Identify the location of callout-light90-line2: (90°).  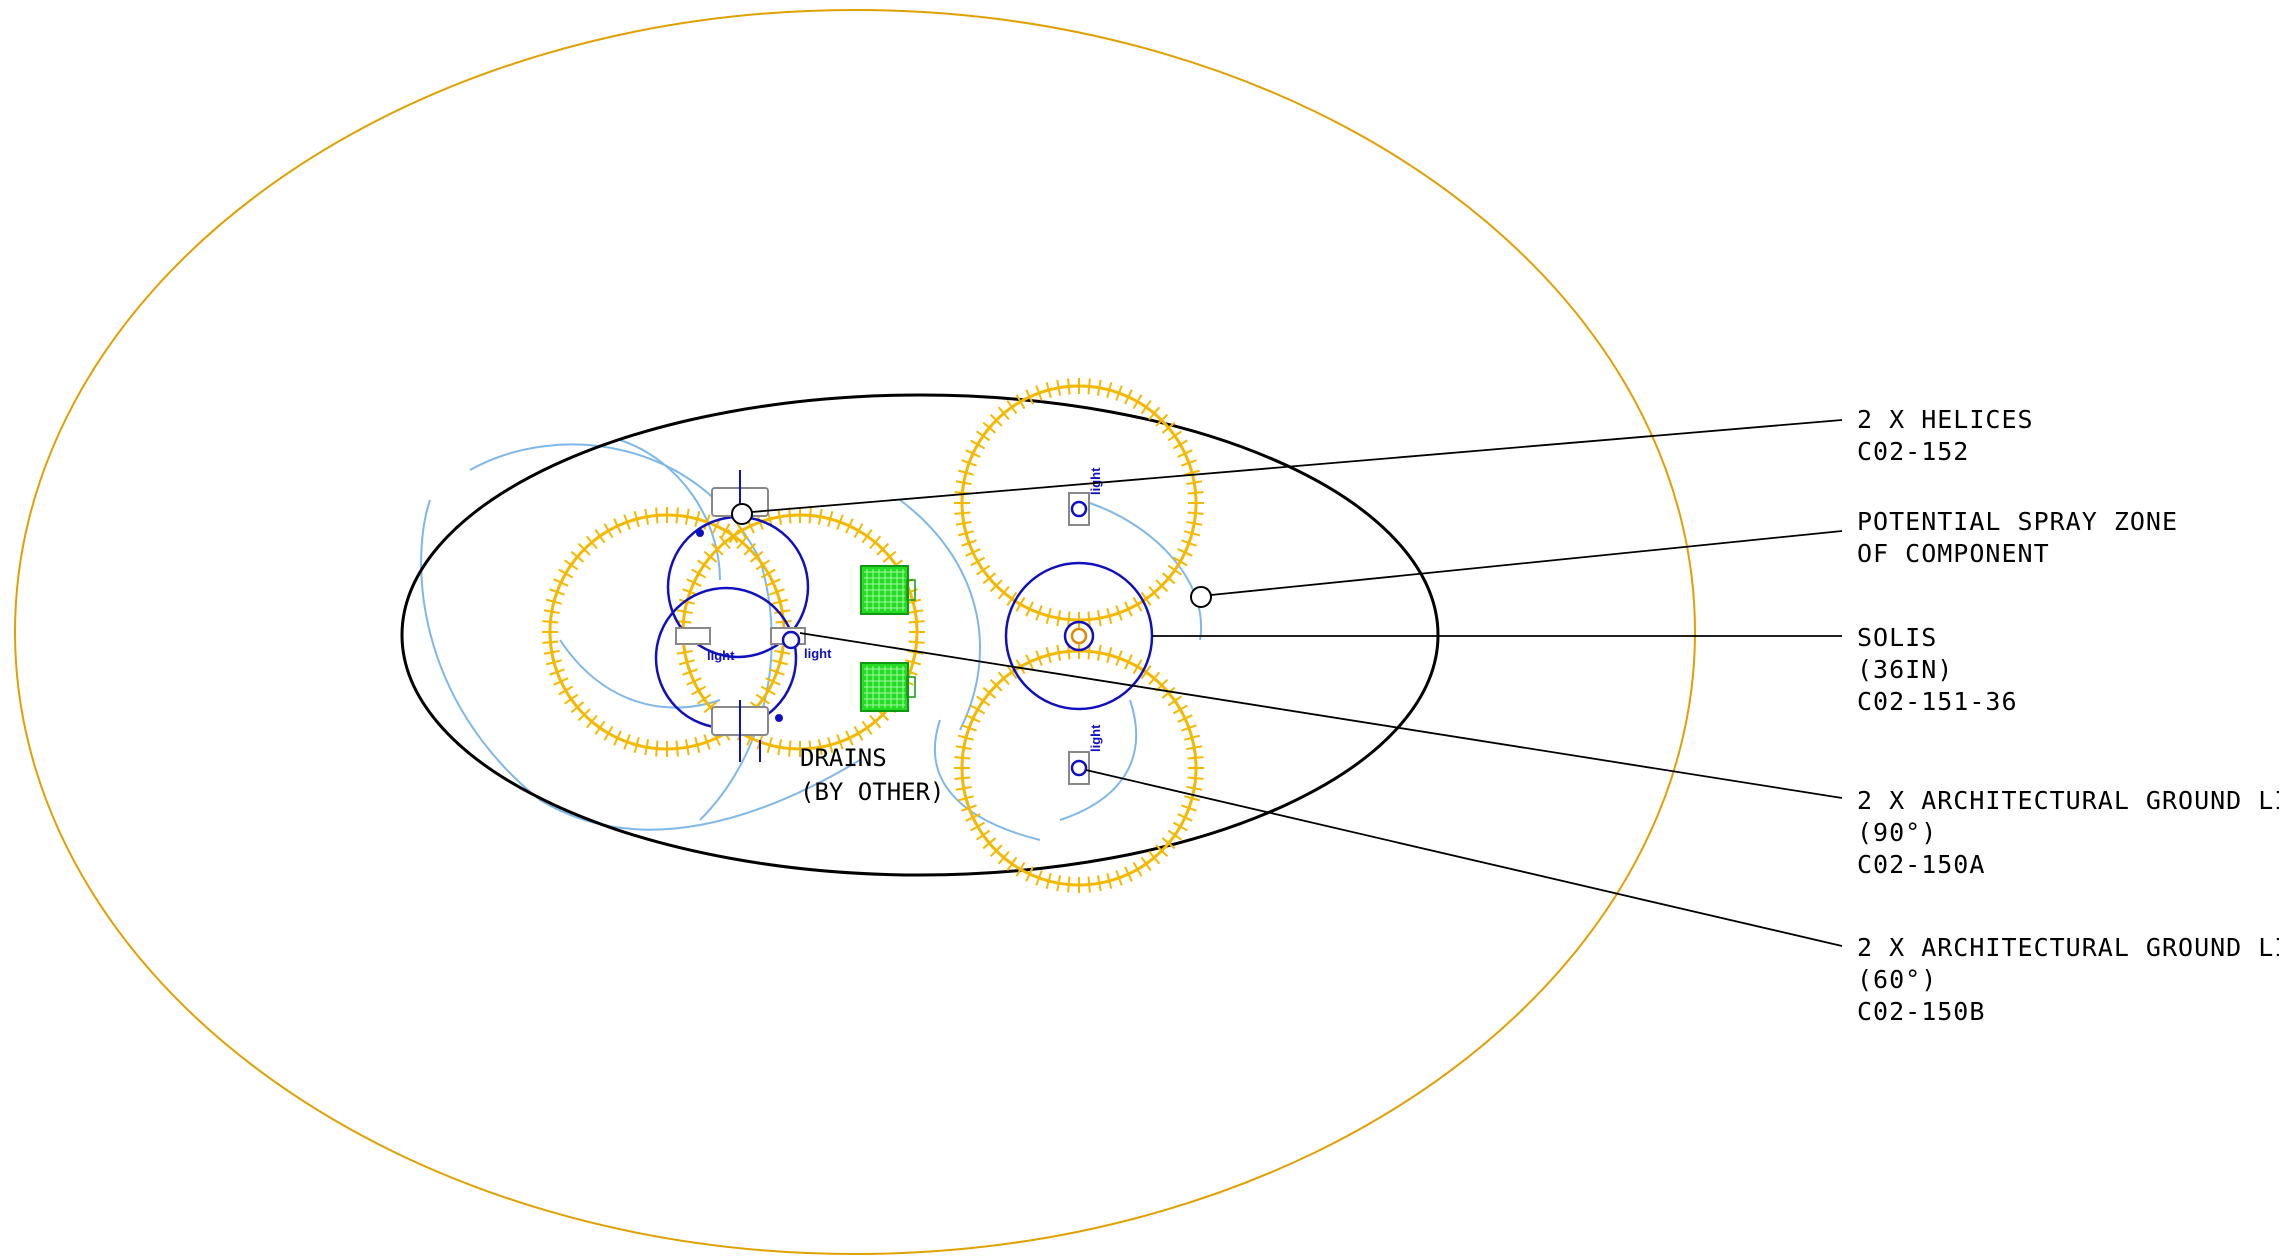
(1897, 832).